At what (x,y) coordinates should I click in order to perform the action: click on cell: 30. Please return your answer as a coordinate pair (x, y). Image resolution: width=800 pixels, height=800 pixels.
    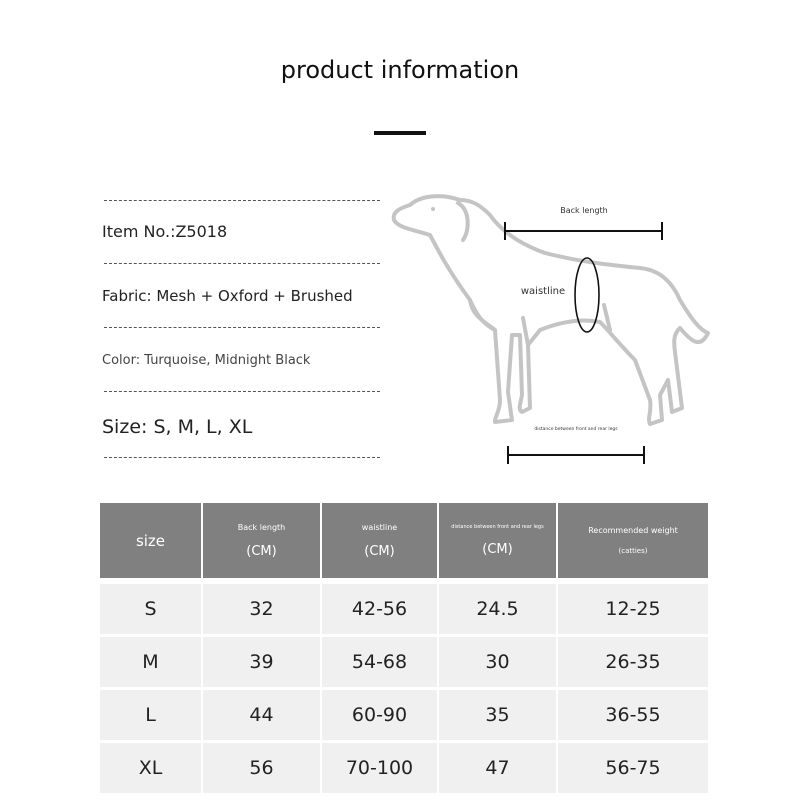
    Looking at the image, I should click on (497, 663).